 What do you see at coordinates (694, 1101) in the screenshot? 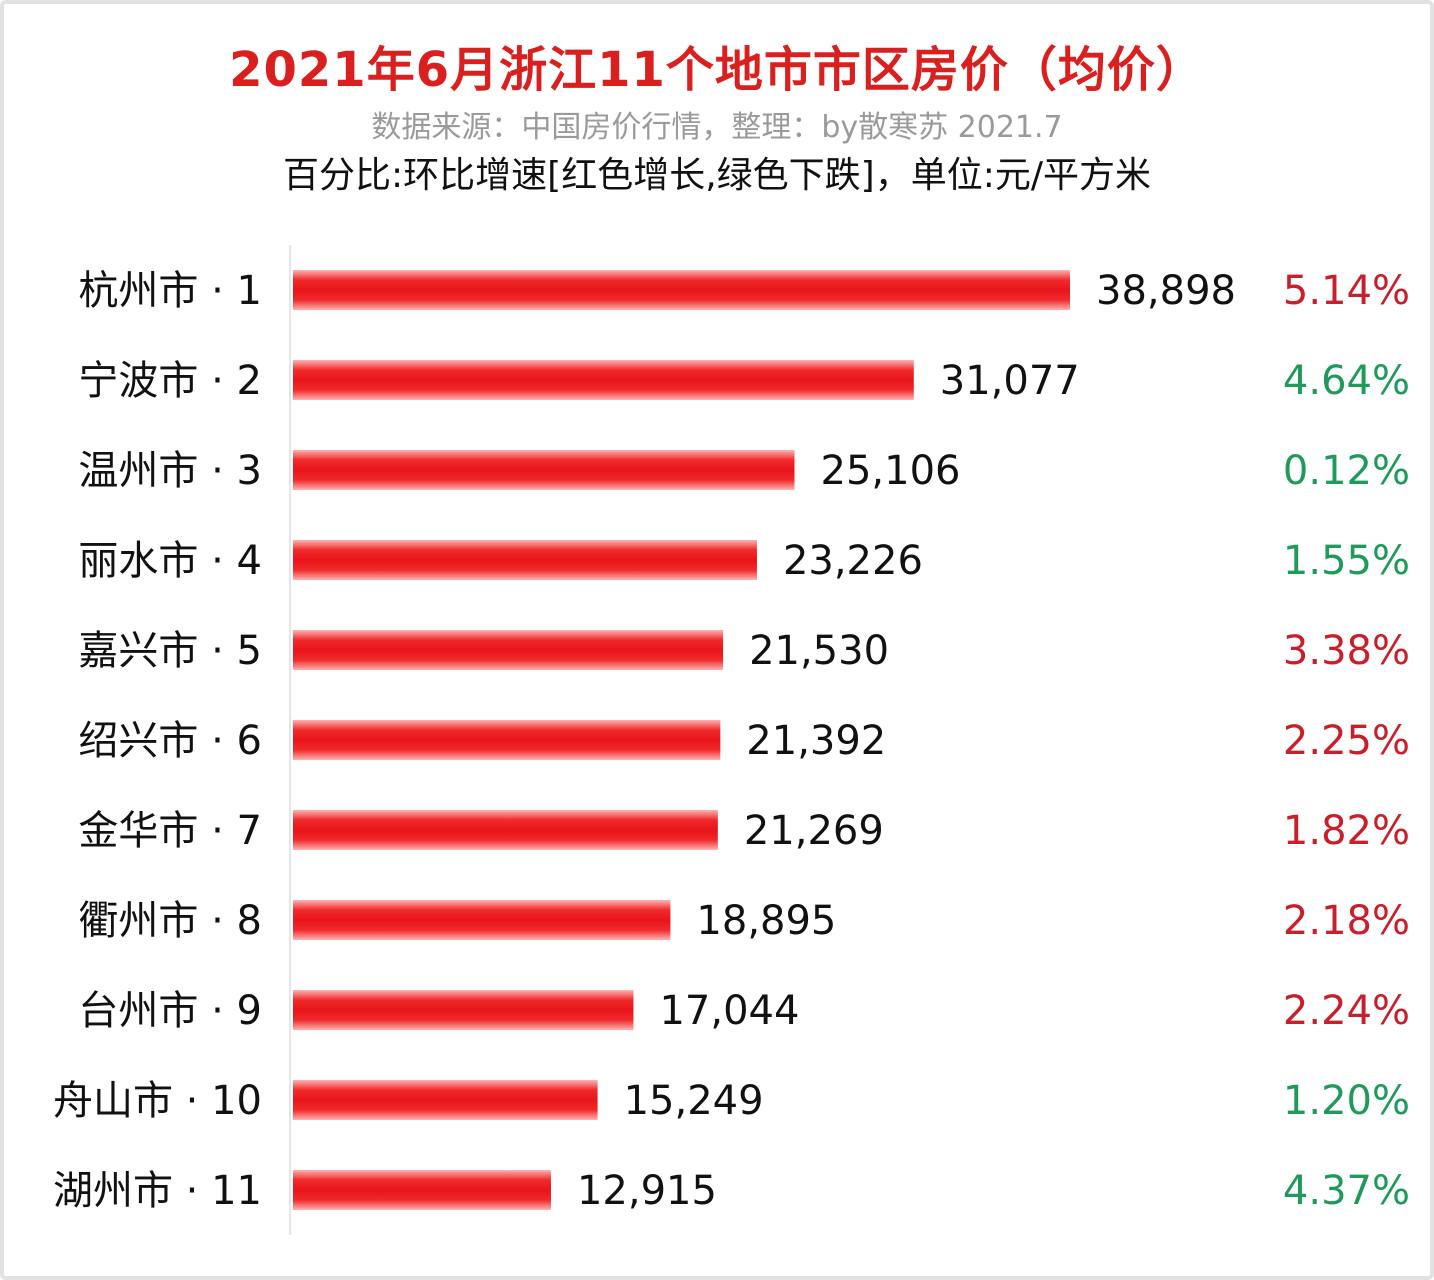
I see `value-label: 15,249` at bounding box center [694, 1101].